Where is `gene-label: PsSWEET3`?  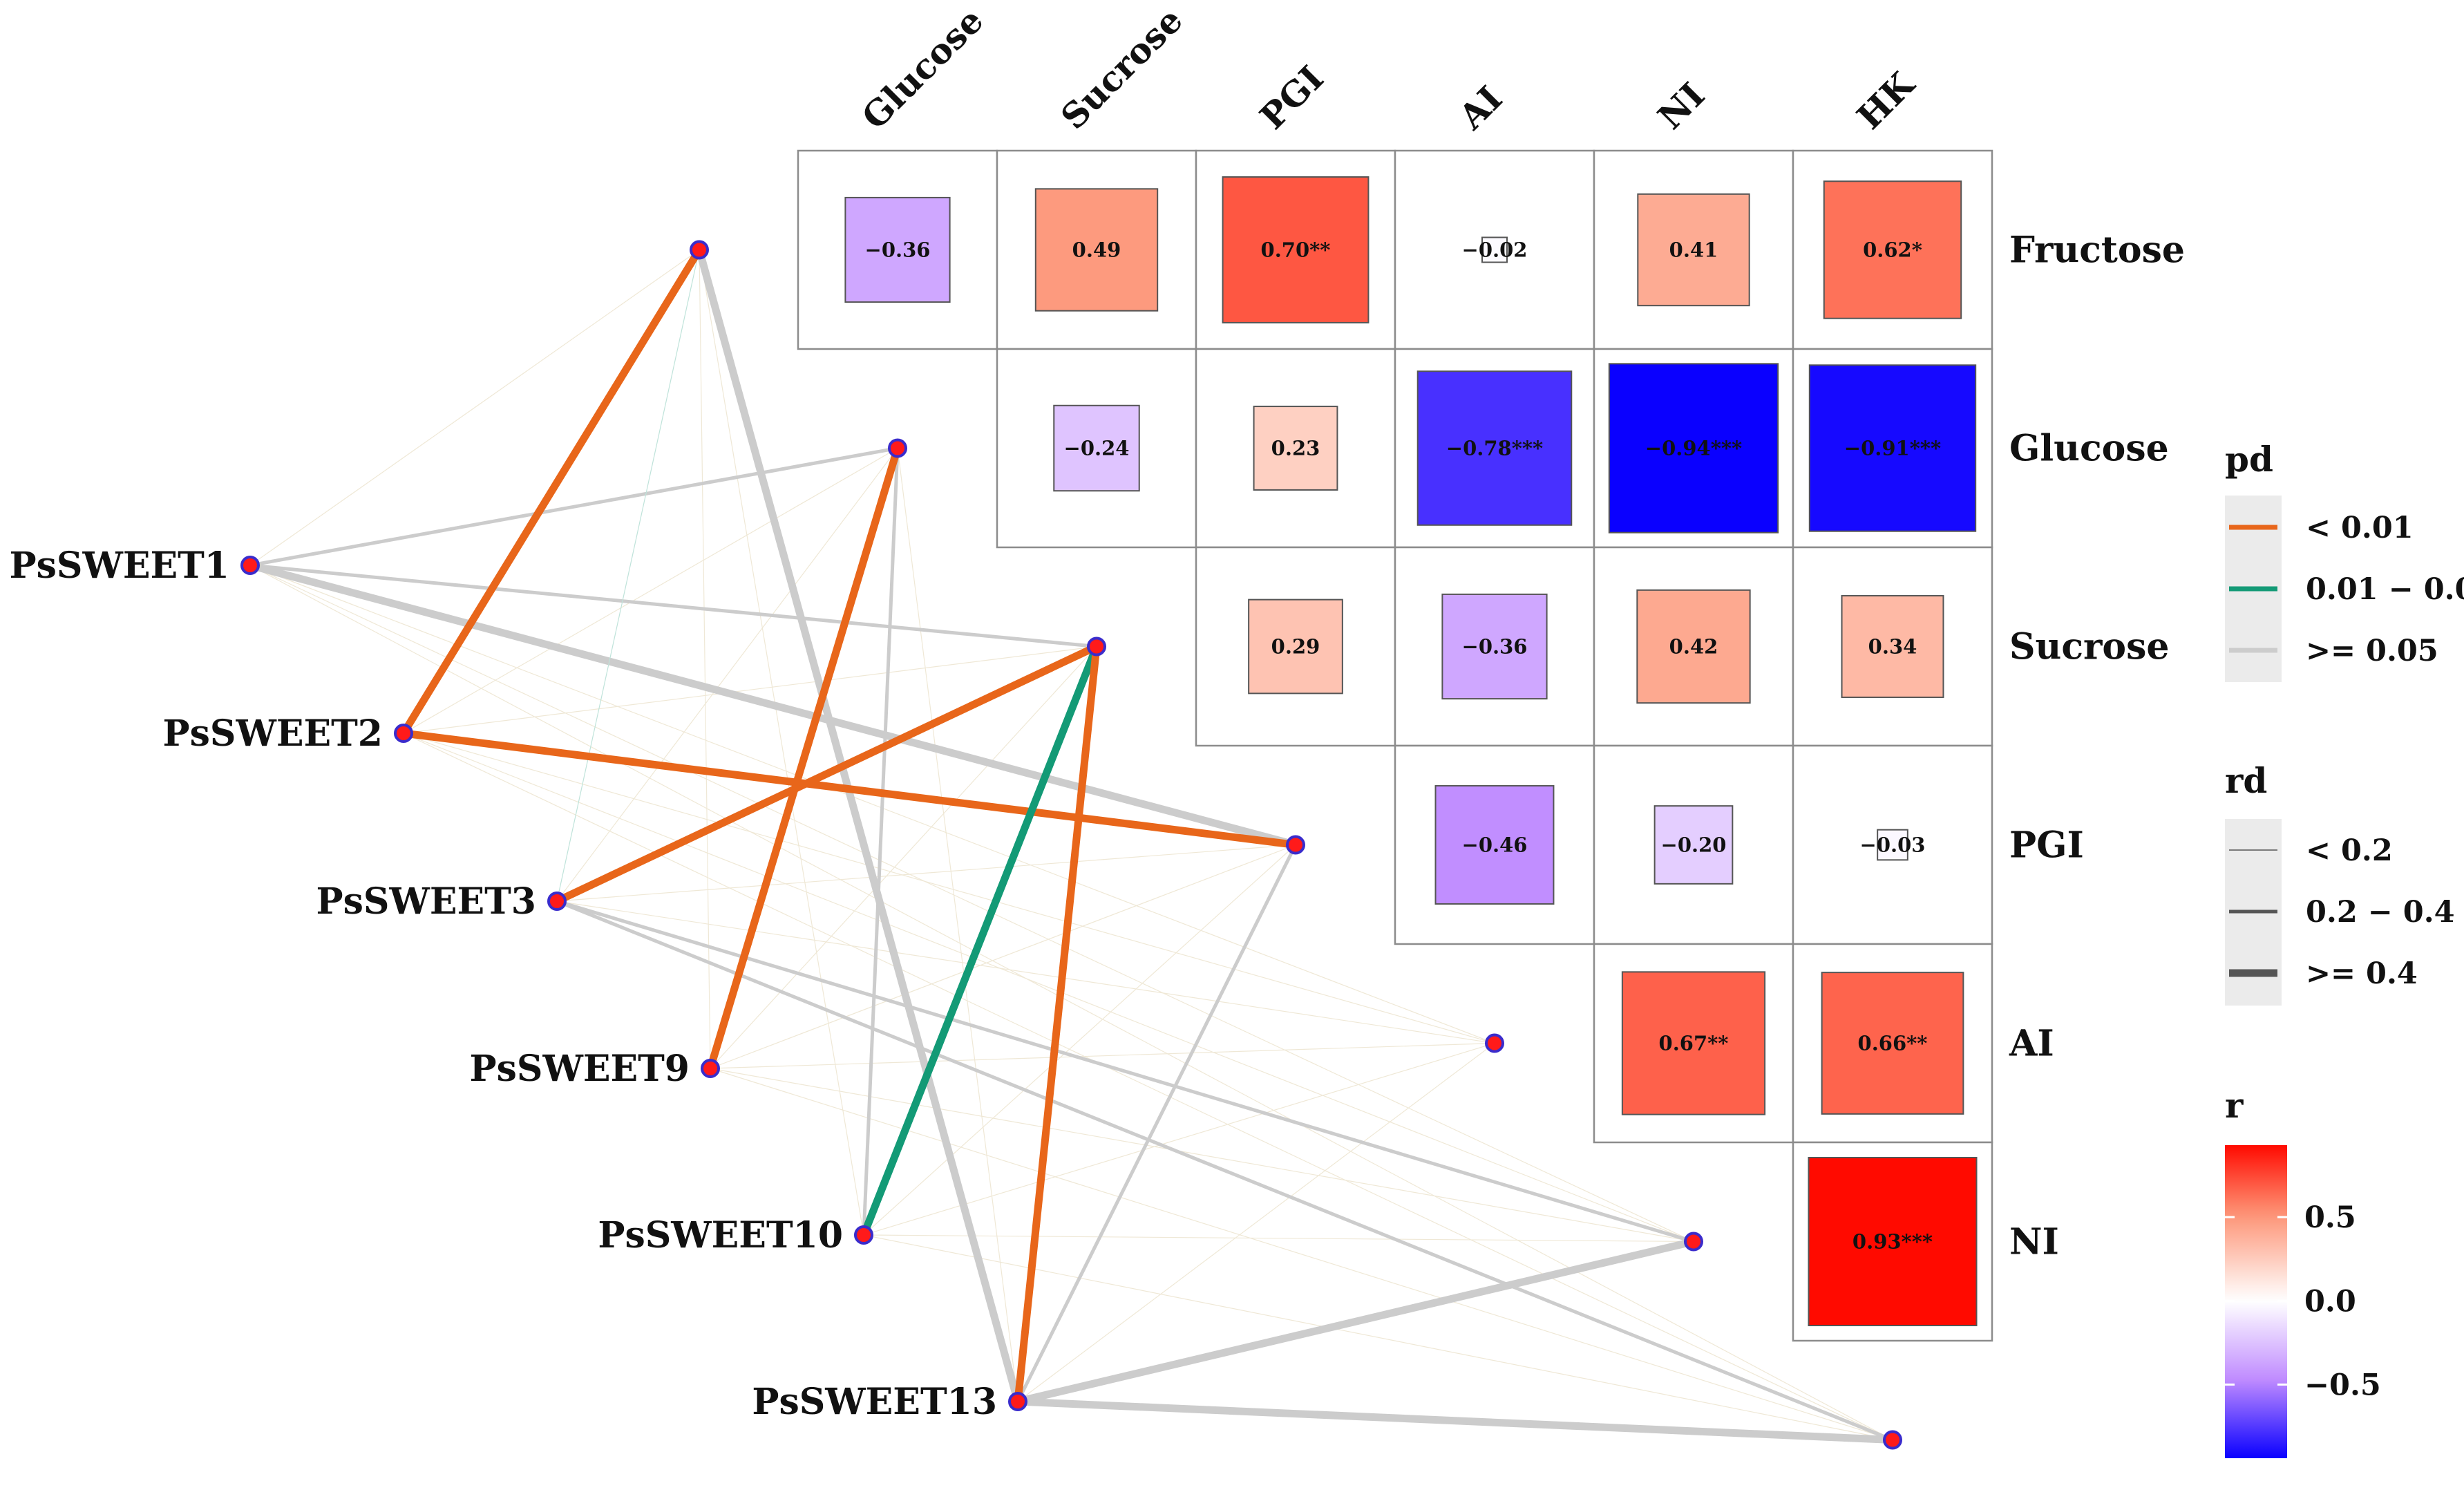
gene-label: PsSWEET3 is located at coordinates (426, 901).